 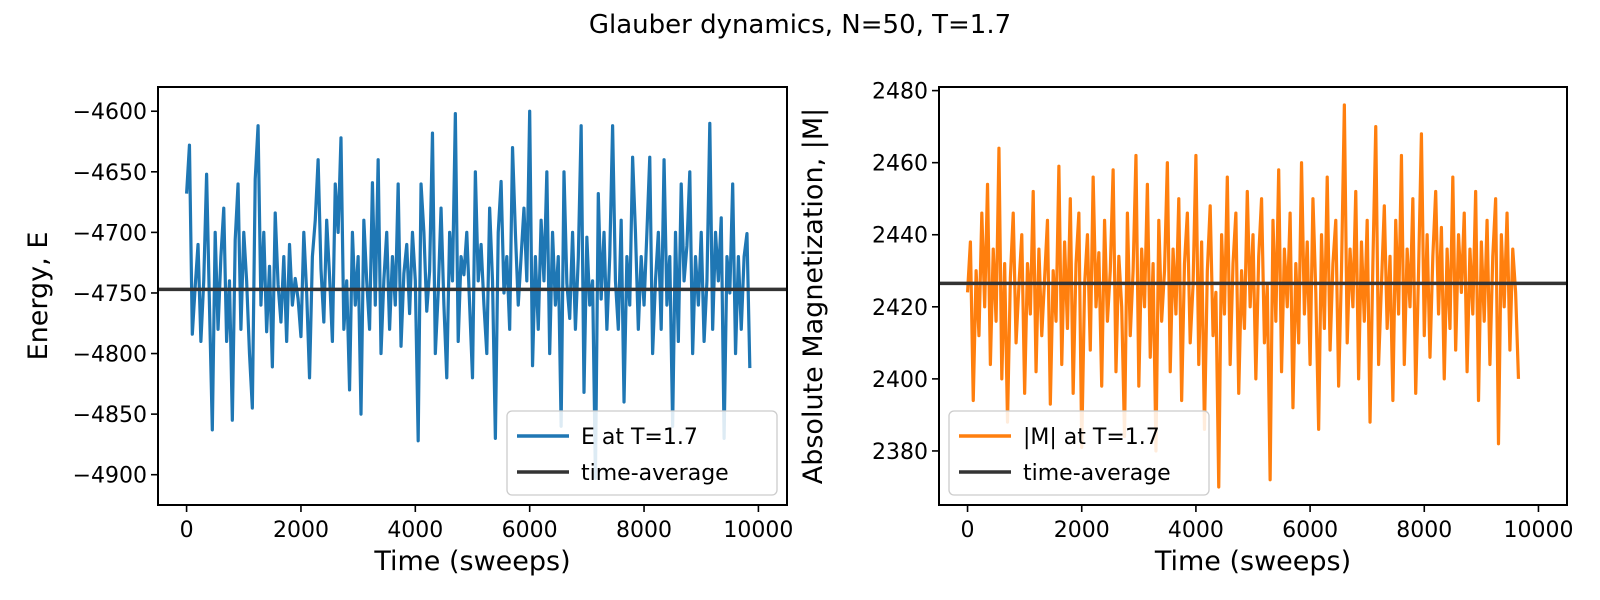 What do you see at coordinates (530, 530) in the screenshot?
I see `energy-x-tick-label: 6000` at bounding box center [530, 530].